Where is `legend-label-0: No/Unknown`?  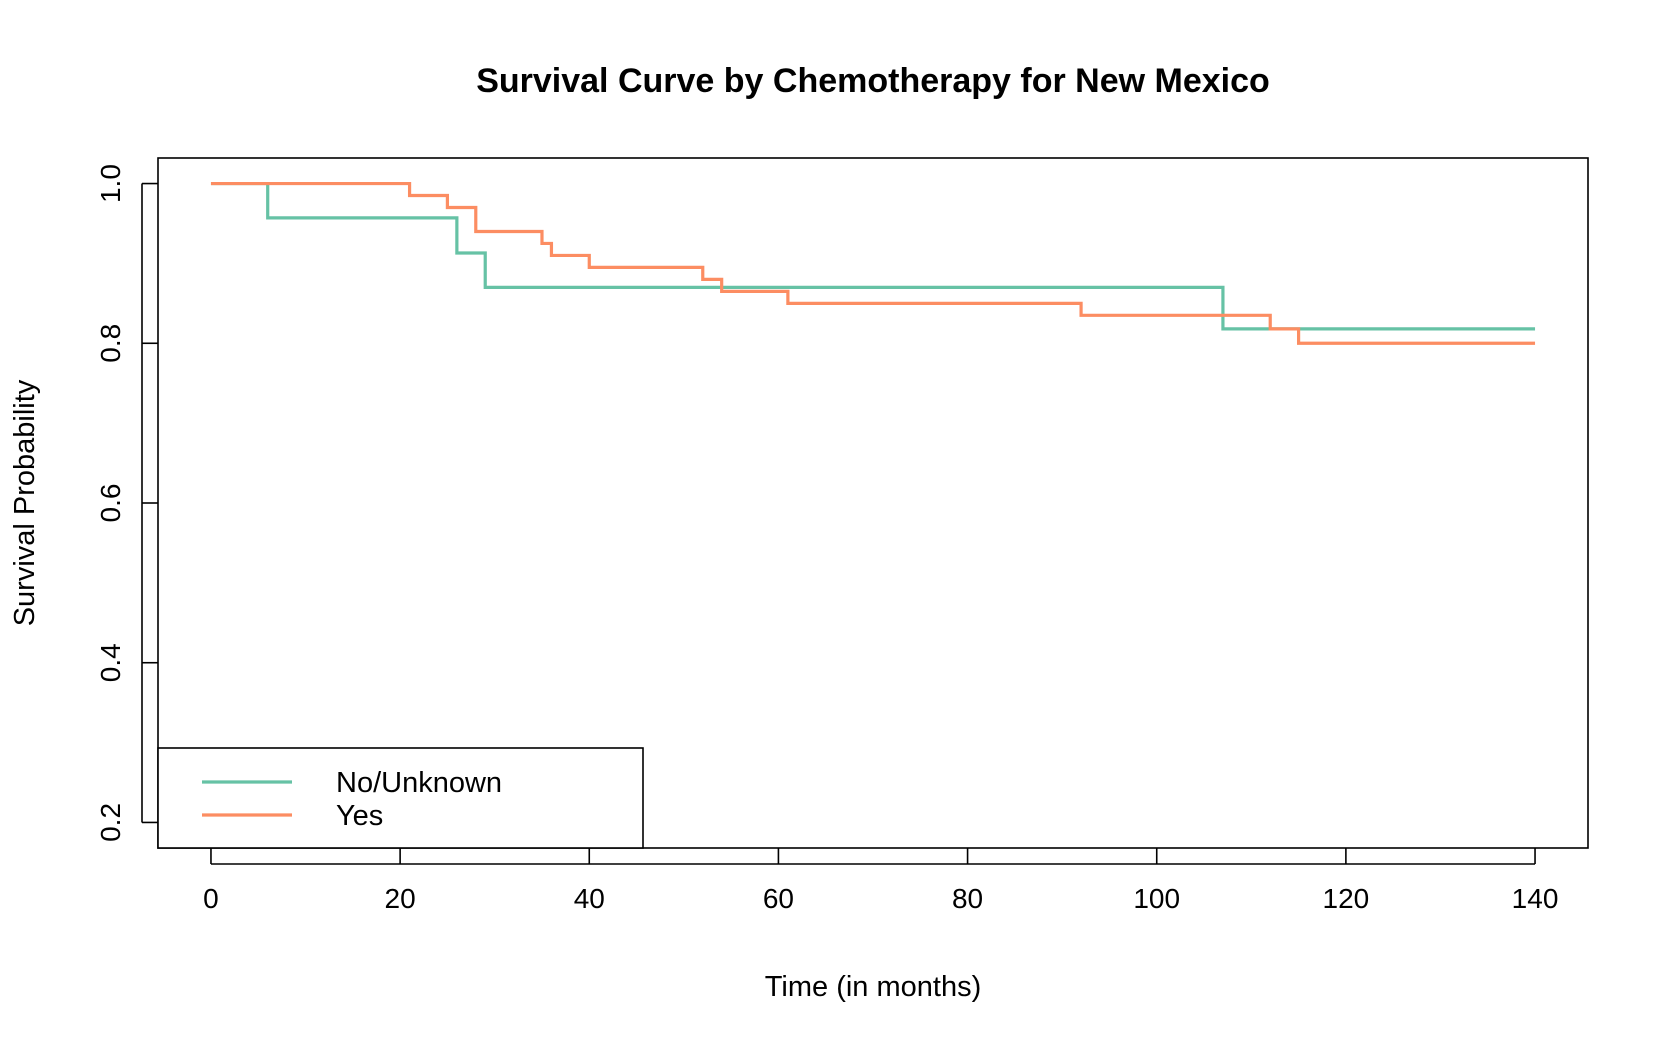 legend-label-0: No/Unknown is located at coordinates (419, 783).